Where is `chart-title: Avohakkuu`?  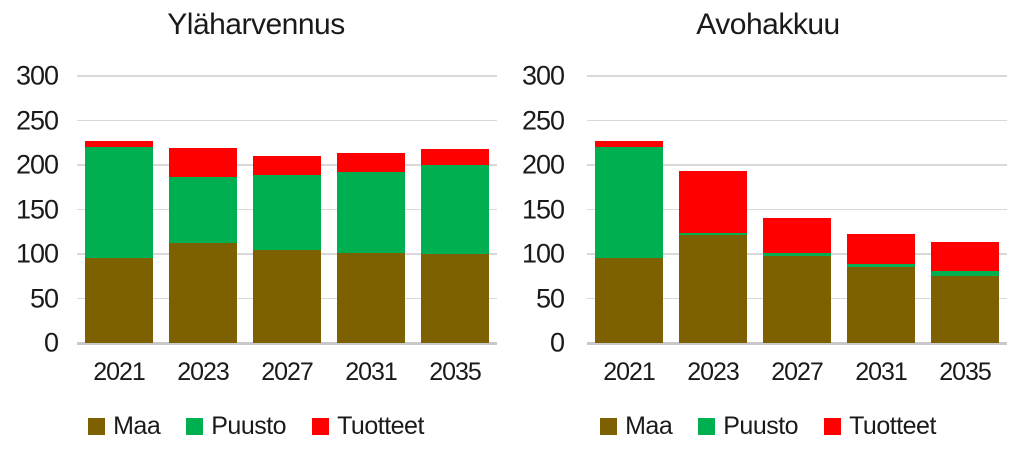
chart-title: Avohakkuu is located at coordinates (768, 24).